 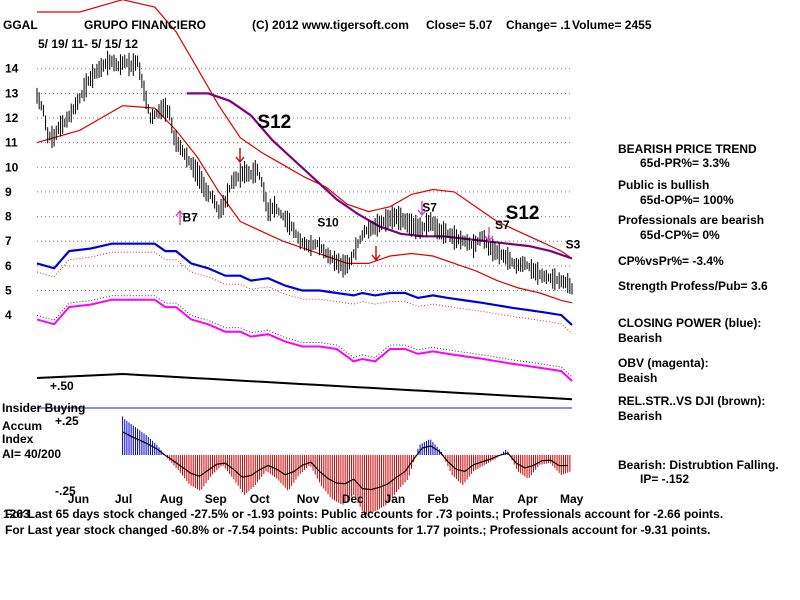 I want to click on pros-title: Professionals are bearish, so click(x=691, y=220).